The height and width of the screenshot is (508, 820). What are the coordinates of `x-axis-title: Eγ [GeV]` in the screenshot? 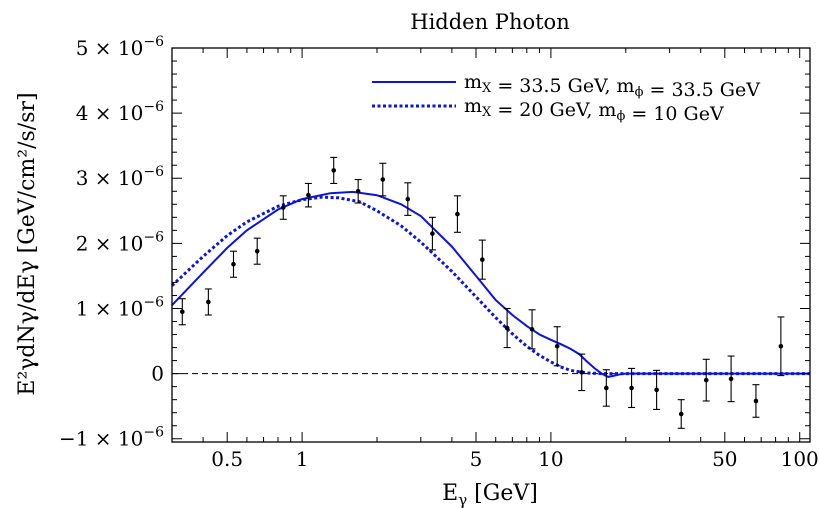 It's located at (490, 494).